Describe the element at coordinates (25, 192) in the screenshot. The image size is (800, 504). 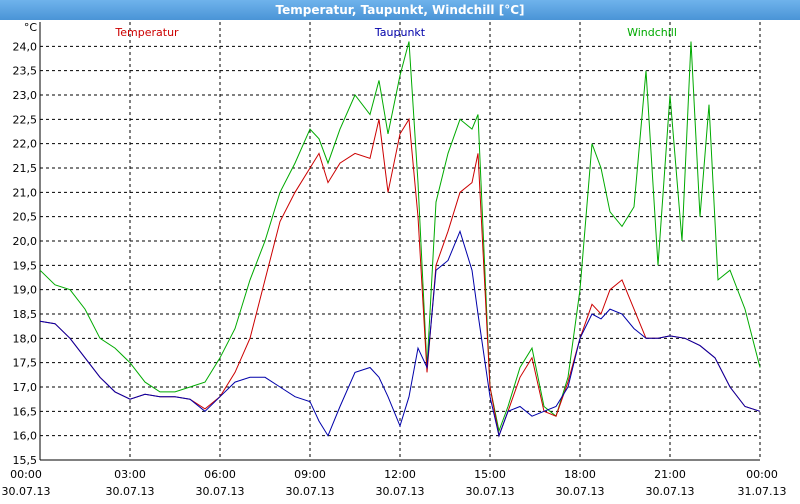
I see `y-tick-label: 21,0` at that location.